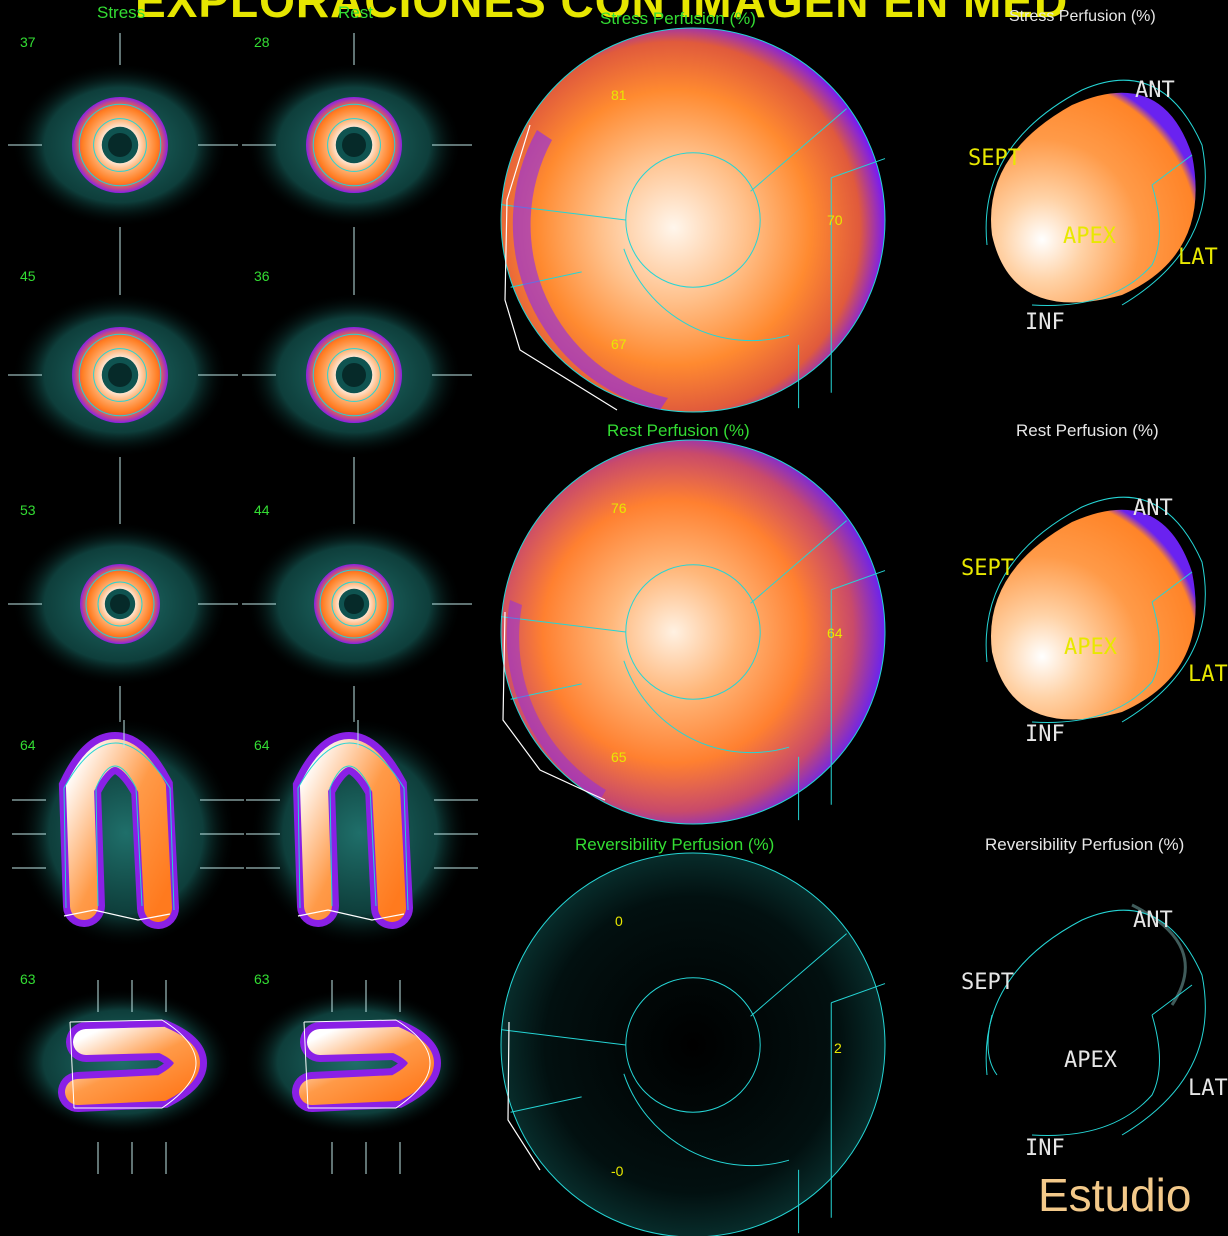  What do you see at coordinates (554, 706) in the screenshot?
I see `defect-outline` at bounding box center [554, 706].